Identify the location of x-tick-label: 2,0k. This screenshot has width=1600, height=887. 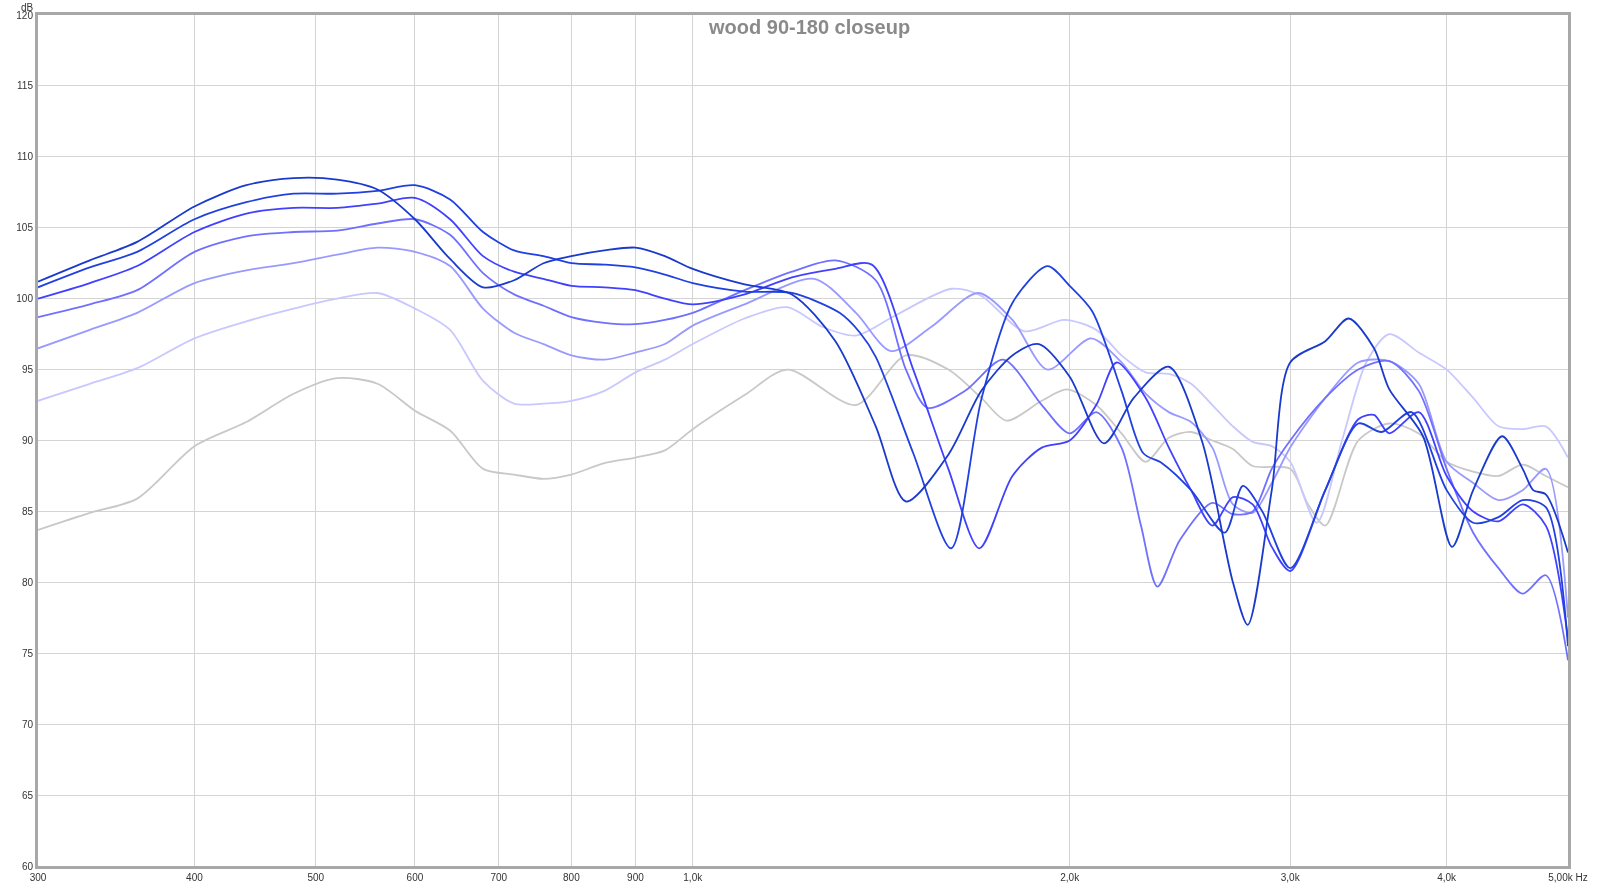
(1070, 877).